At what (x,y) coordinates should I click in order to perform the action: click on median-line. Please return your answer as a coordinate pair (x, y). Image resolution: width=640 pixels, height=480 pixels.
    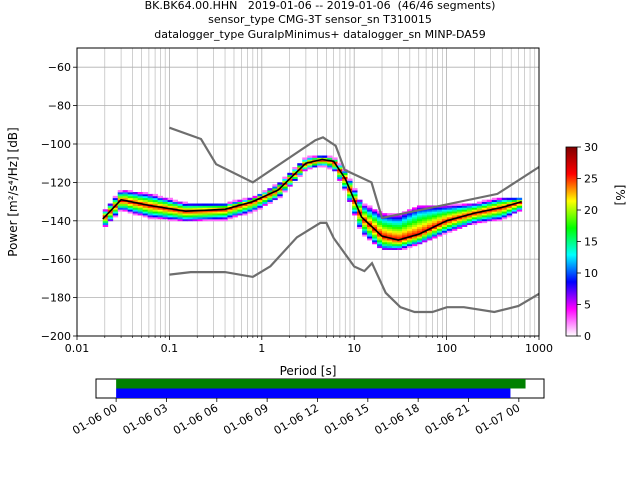
    Looking at the image, I should click on (312, 199).